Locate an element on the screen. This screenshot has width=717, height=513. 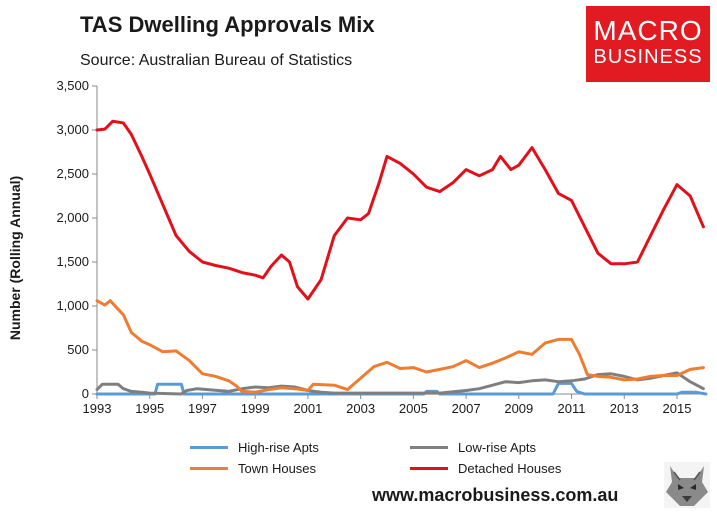
x-tick-label: 2007 is located at coordinates (466, 408).